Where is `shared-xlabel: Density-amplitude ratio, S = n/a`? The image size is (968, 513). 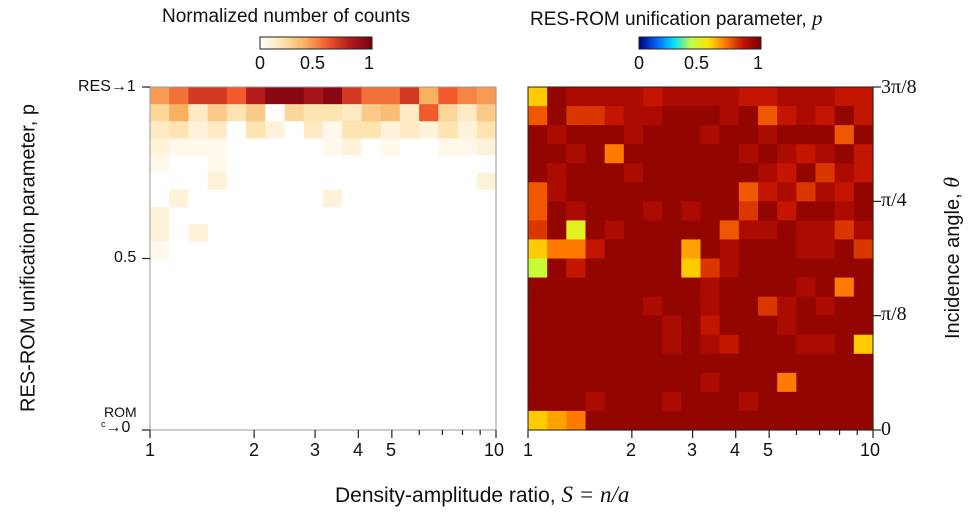 shared-xlabel: Density-amplitude ratio, S = n/a is located at coordinates (482, 494).